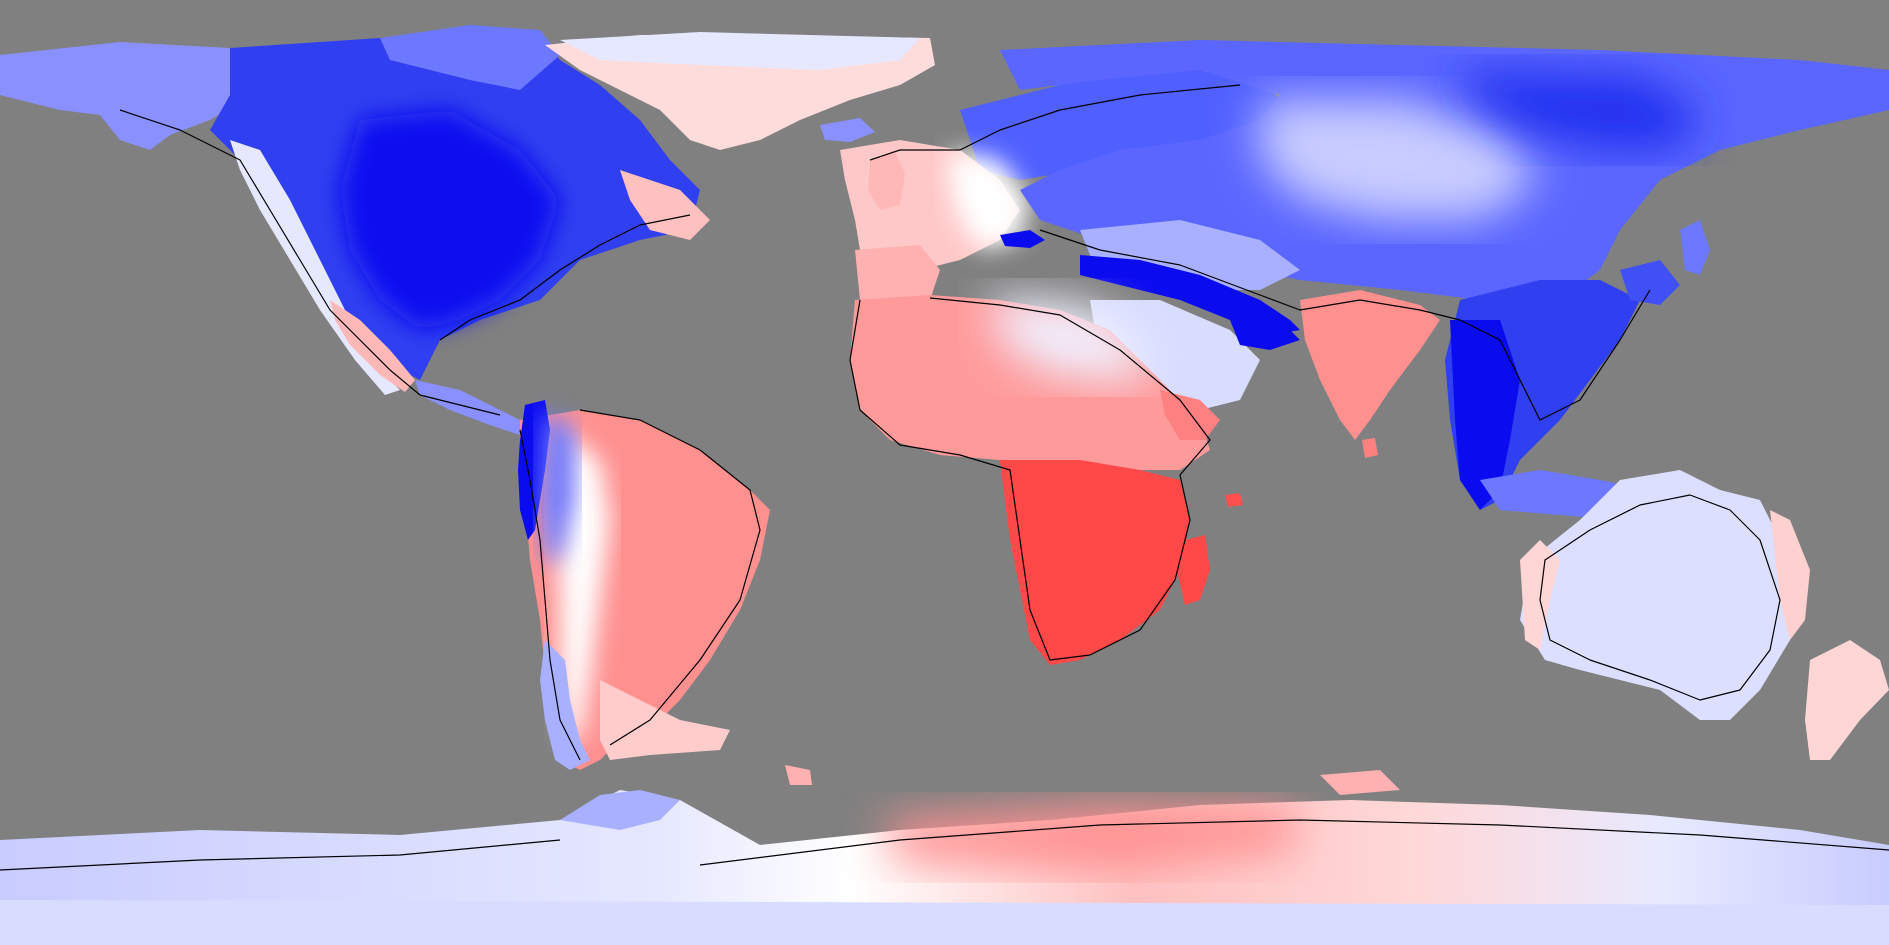  I want to click on land-india, so click(1370, 365).